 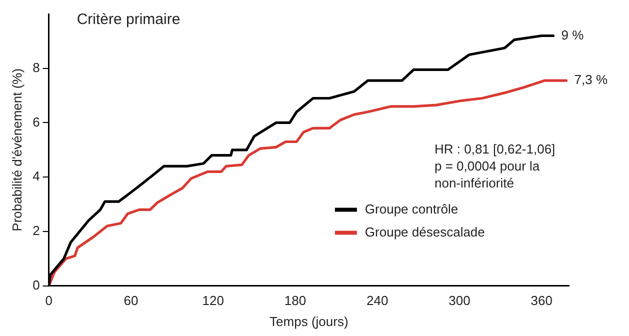 What do you see at coordinates (48, 300) in the screenshot?
I see `x-tick-label: 0` at bounding box center [48, 300].